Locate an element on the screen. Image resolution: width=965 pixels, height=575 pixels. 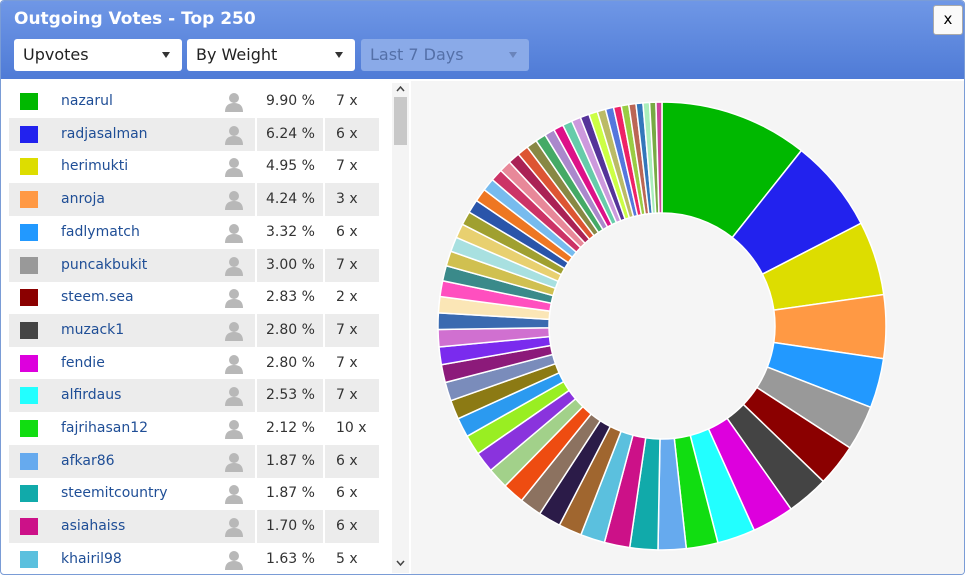
sort-select: By Weight is located at coordinates (271, 55).